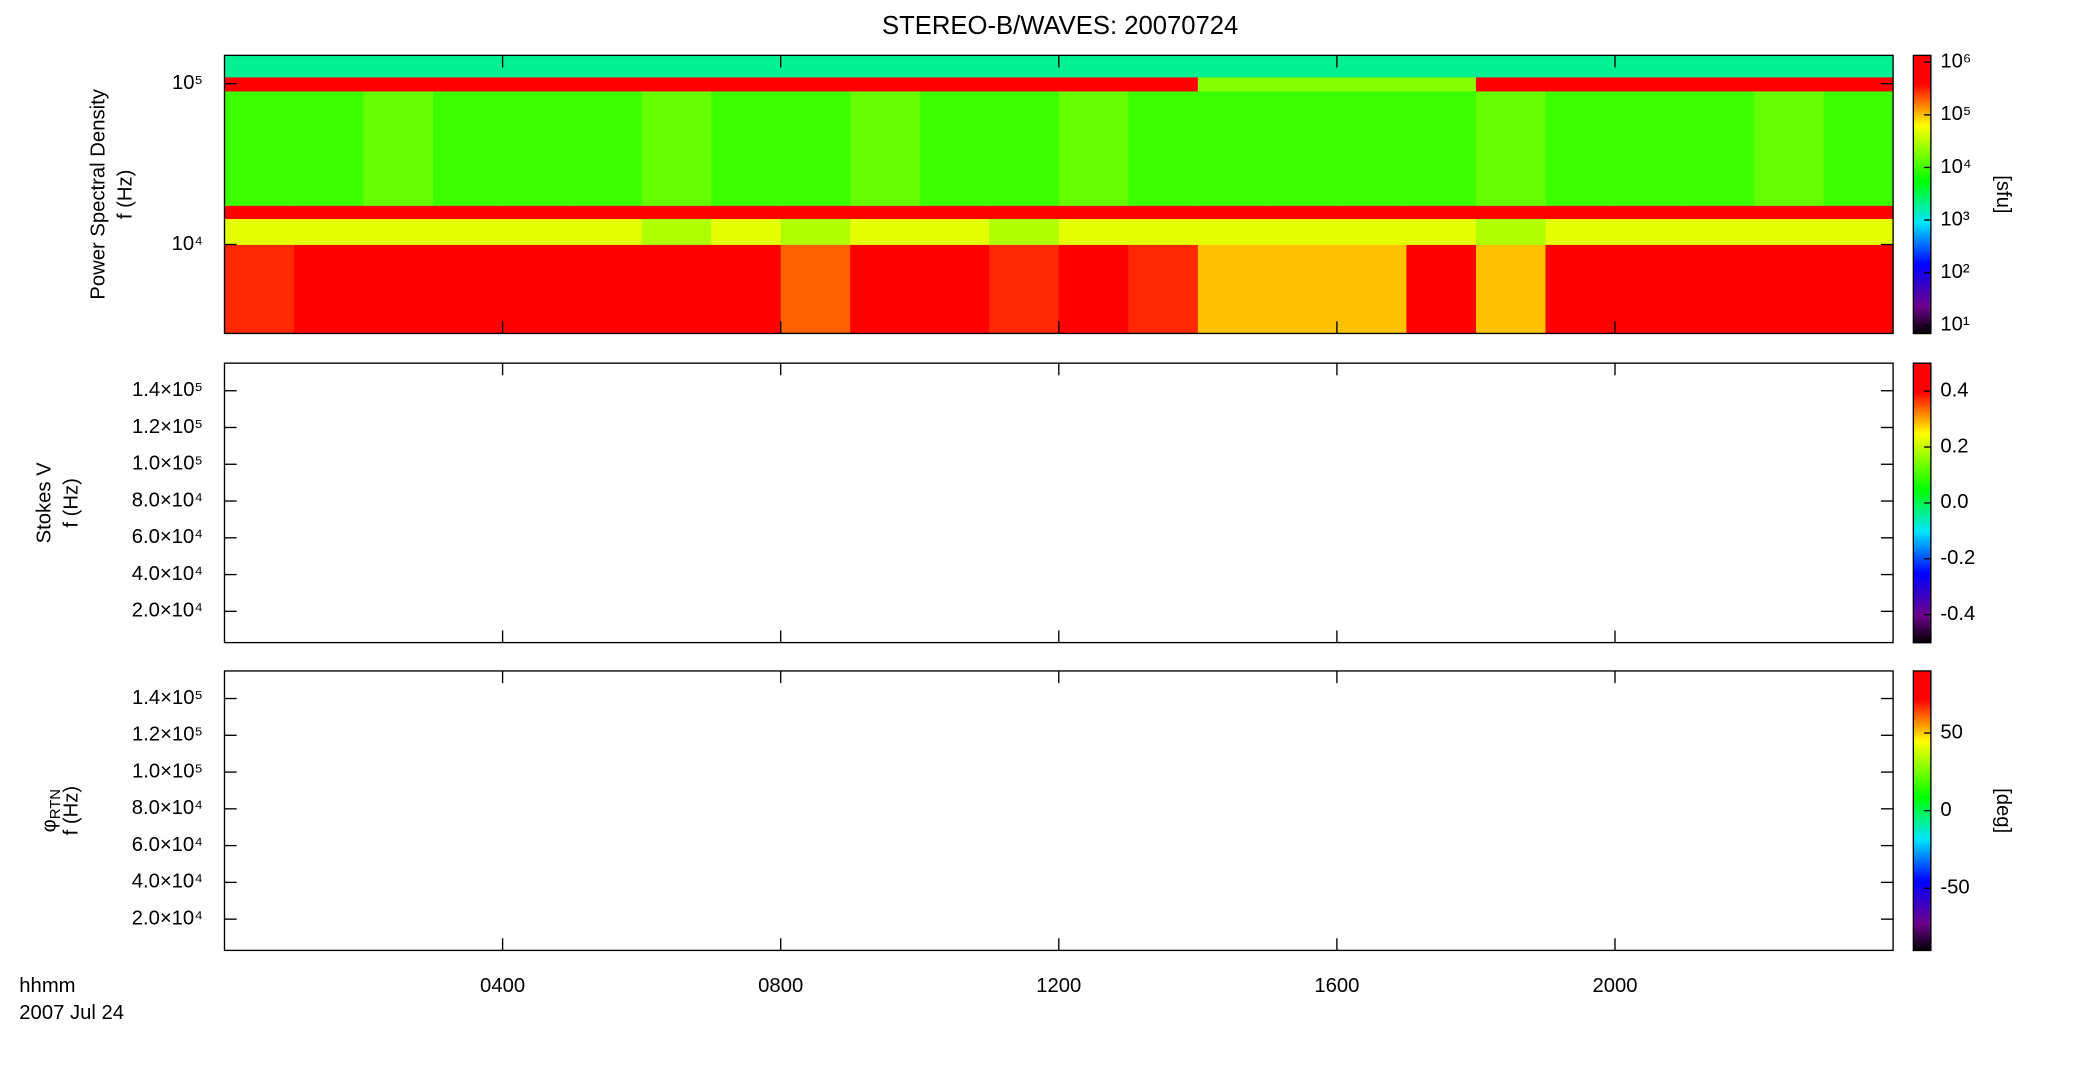 The height and width of the screenshot is (1080, 2096). Describe the element at coordinates (1955, 272) in the screenshot. I see `colorbar-tick-label: 10²` at that location.